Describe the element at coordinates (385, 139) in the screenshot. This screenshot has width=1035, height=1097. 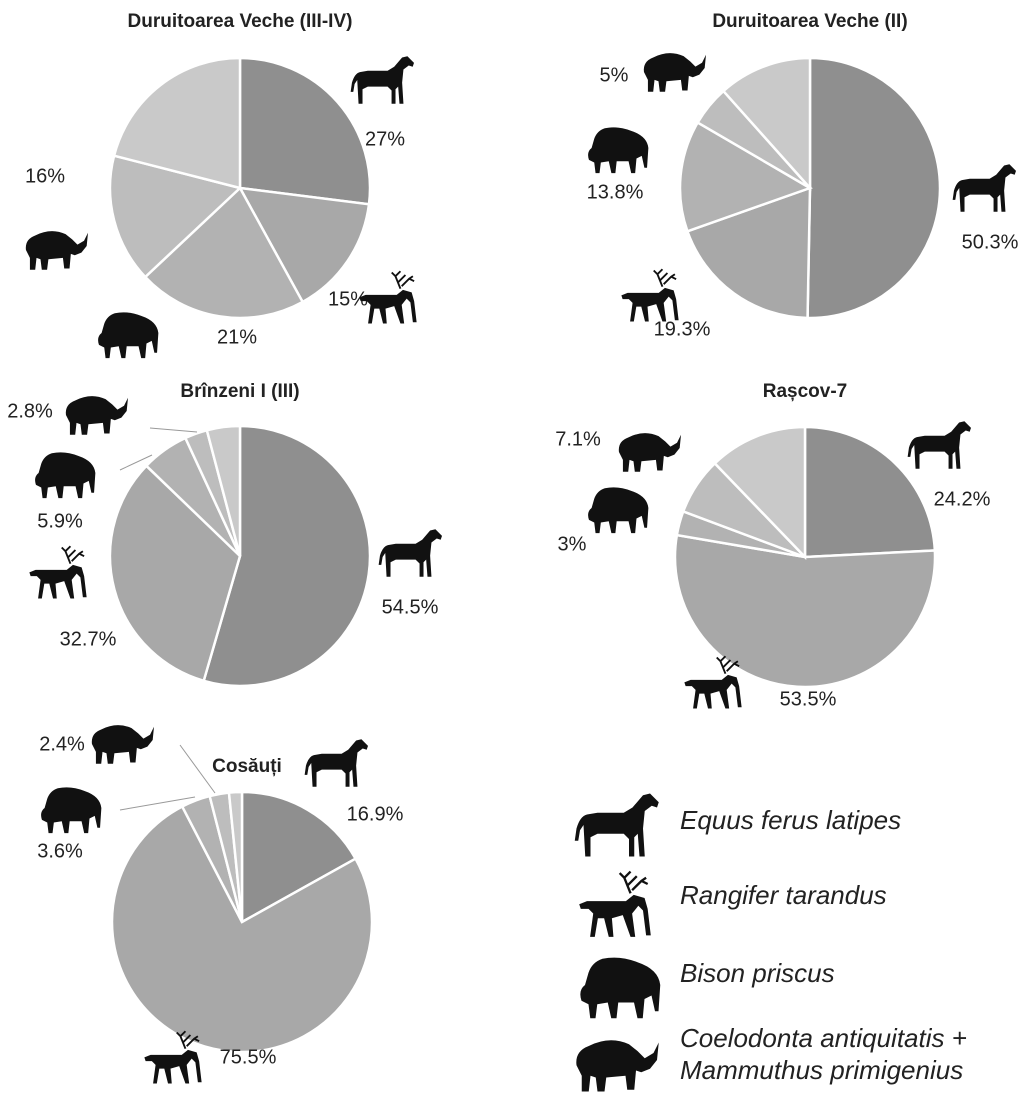
I see `value-label: 27%` at that location.